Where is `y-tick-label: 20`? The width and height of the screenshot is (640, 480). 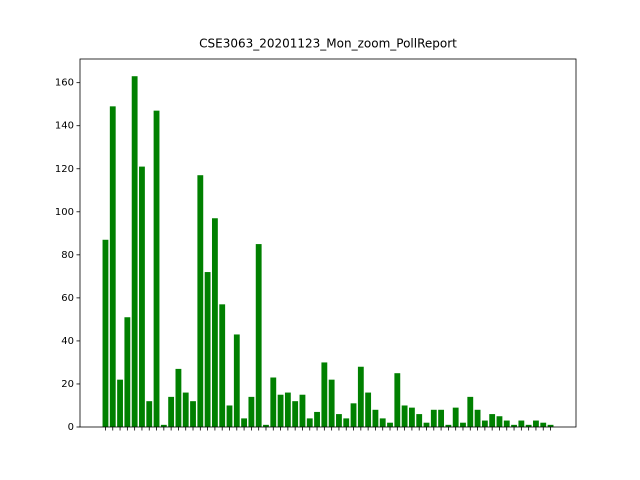 y-tick-label: 20 is located at coordinates (67, 384).